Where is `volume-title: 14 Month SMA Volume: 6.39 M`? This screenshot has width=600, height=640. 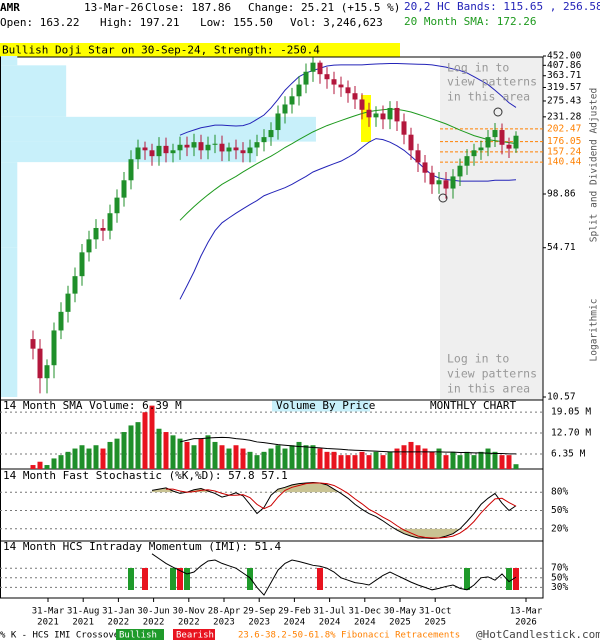
volume-title: 14 Month SMA Volume: 6.39 M is located at coordinates (92, 405).